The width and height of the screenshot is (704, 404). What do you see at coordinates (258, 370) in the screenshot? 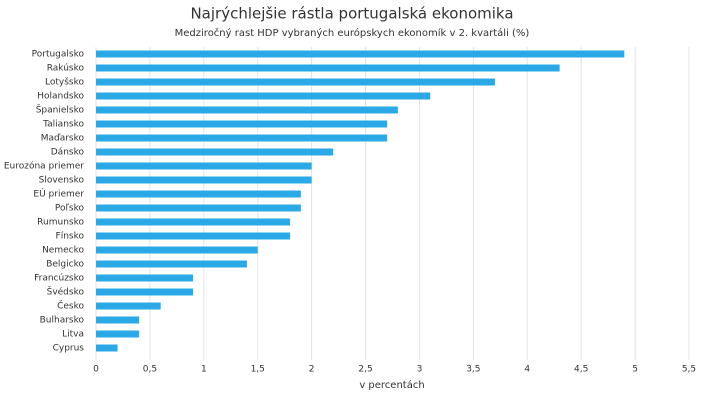
I see `x-tick-label: 1,5` at bounding box center [258, 370].